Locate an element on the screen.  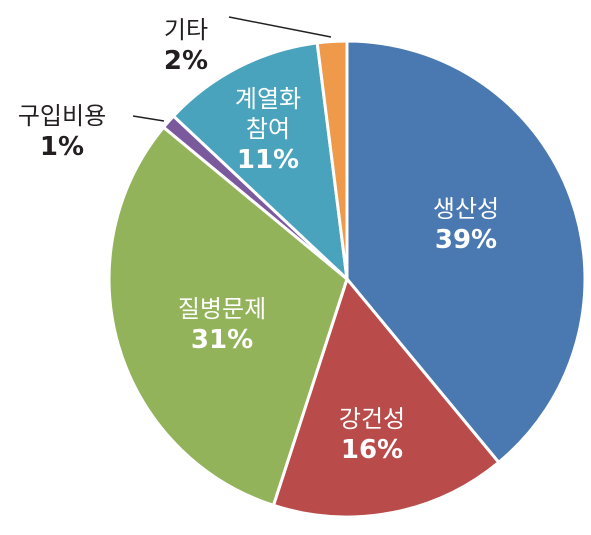
value-label: 11% is located at coordinates (268, 160).